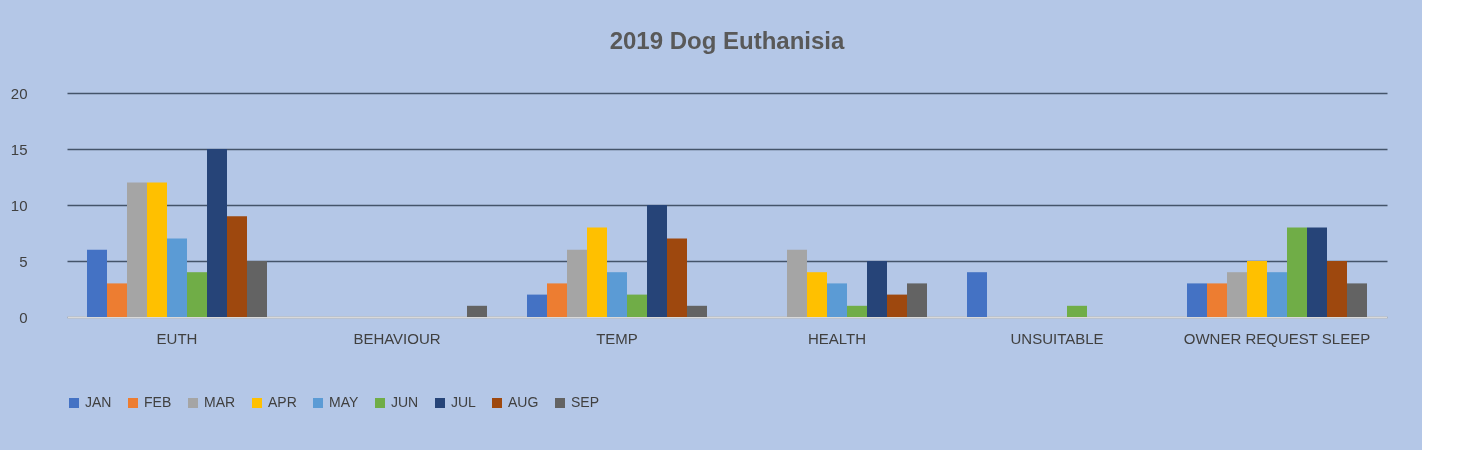 The image size is (1465, 476). Describe the element at coordinates (523, 402) in the screenshot. I see `legend-label: AUG` at that location.